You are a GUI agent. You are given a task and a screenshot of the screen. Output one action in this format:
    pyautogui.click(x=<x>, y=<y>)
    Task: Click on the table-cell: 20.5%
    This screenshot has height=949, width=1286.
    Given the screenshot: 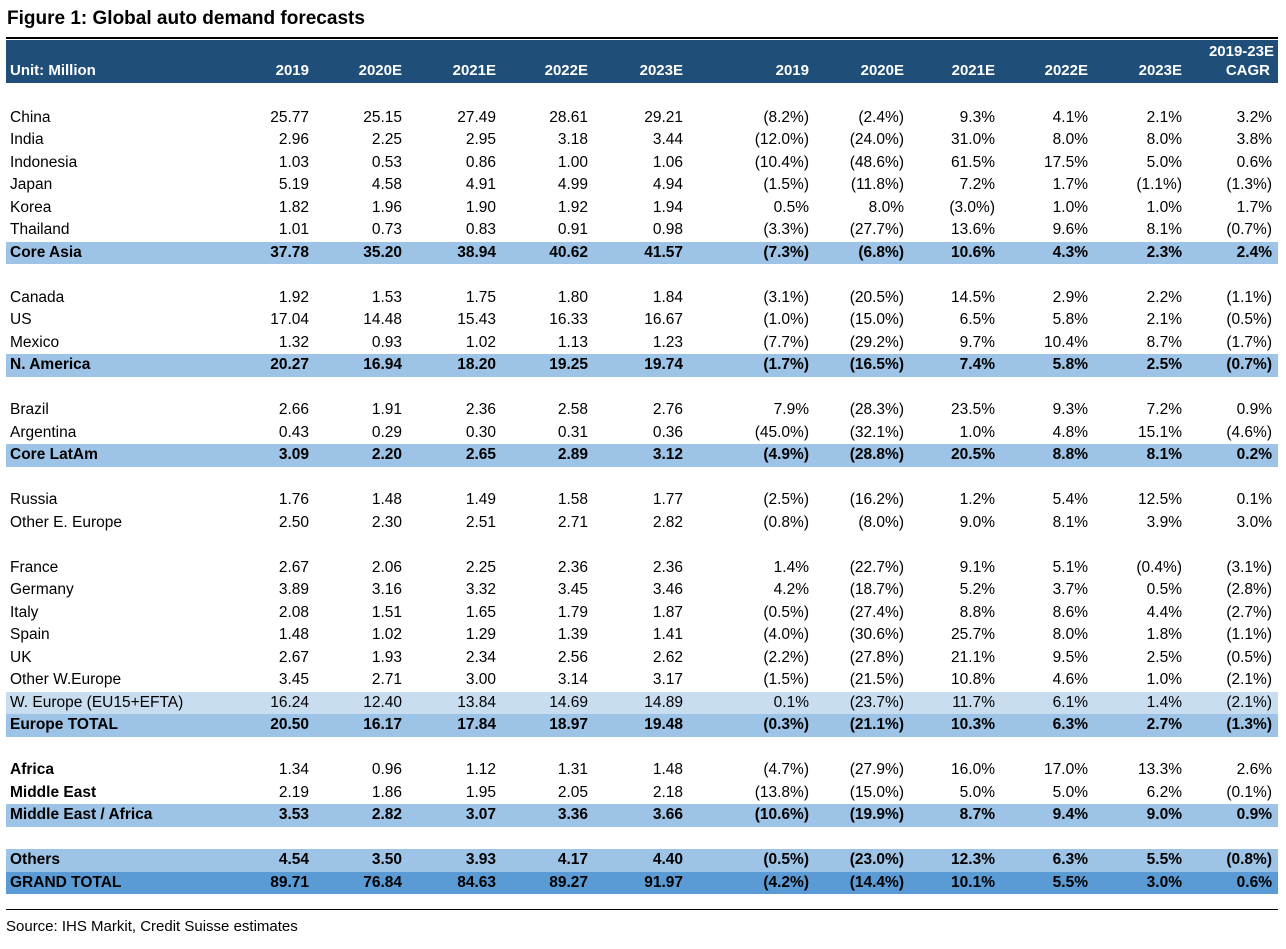 What is the action you would take?
    pyautogui.click(x=973, y=454)
    